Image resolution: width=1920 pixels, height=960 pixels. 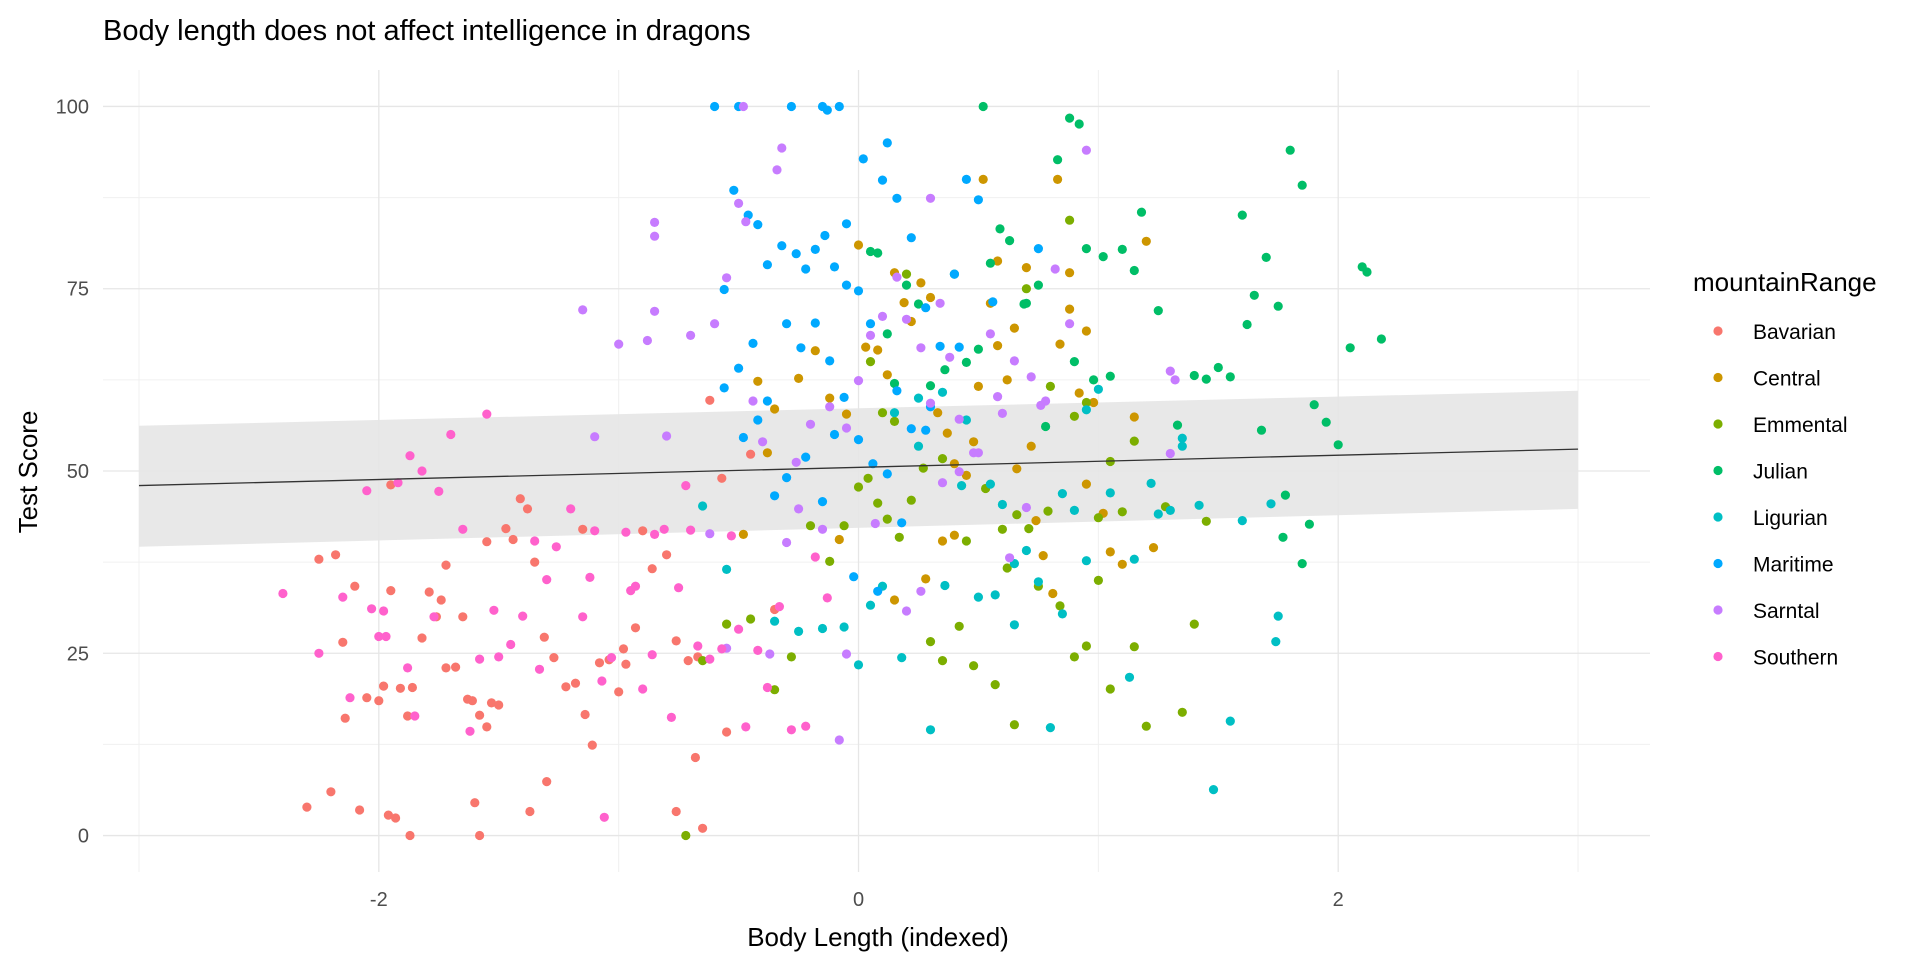 What do you see at coordinates (1793, 565) in the screenshot?
I see `legend-label: Maritime` at bounding box center [1793, 565].